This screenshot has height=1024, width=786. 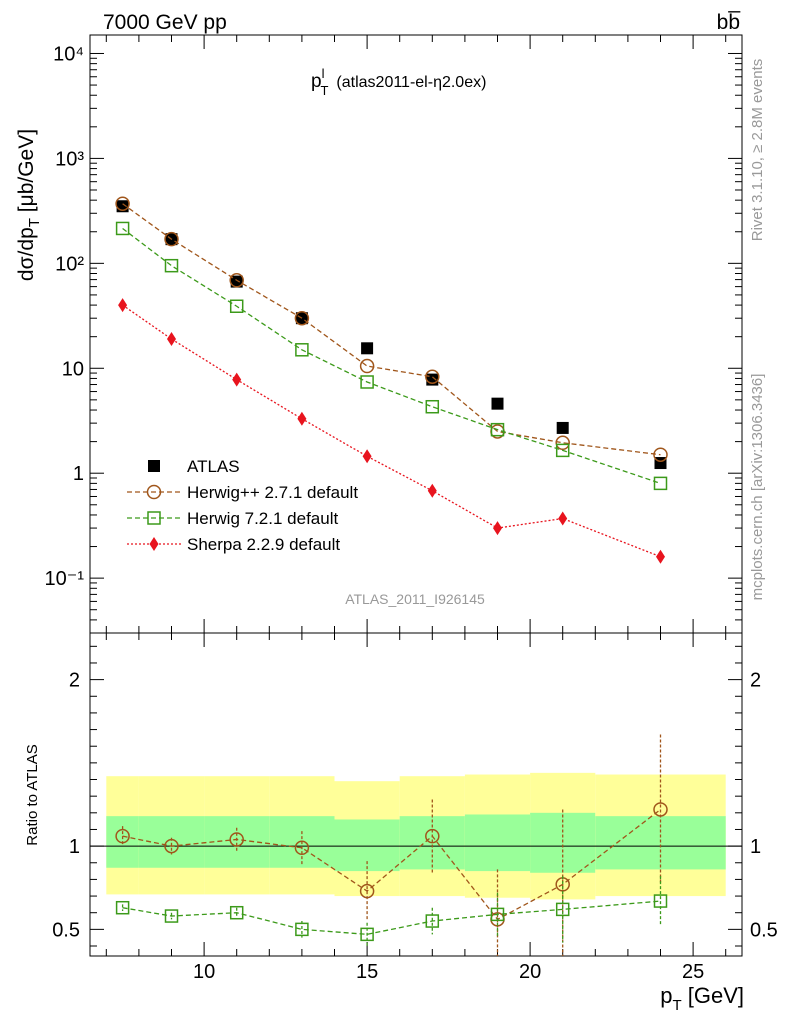 What do you see at coordinates (29, 205) in the screenshot?
I see `y-axis-label-main: dσ/dpT [μb/GeV]` at bounding box center [29, 205].